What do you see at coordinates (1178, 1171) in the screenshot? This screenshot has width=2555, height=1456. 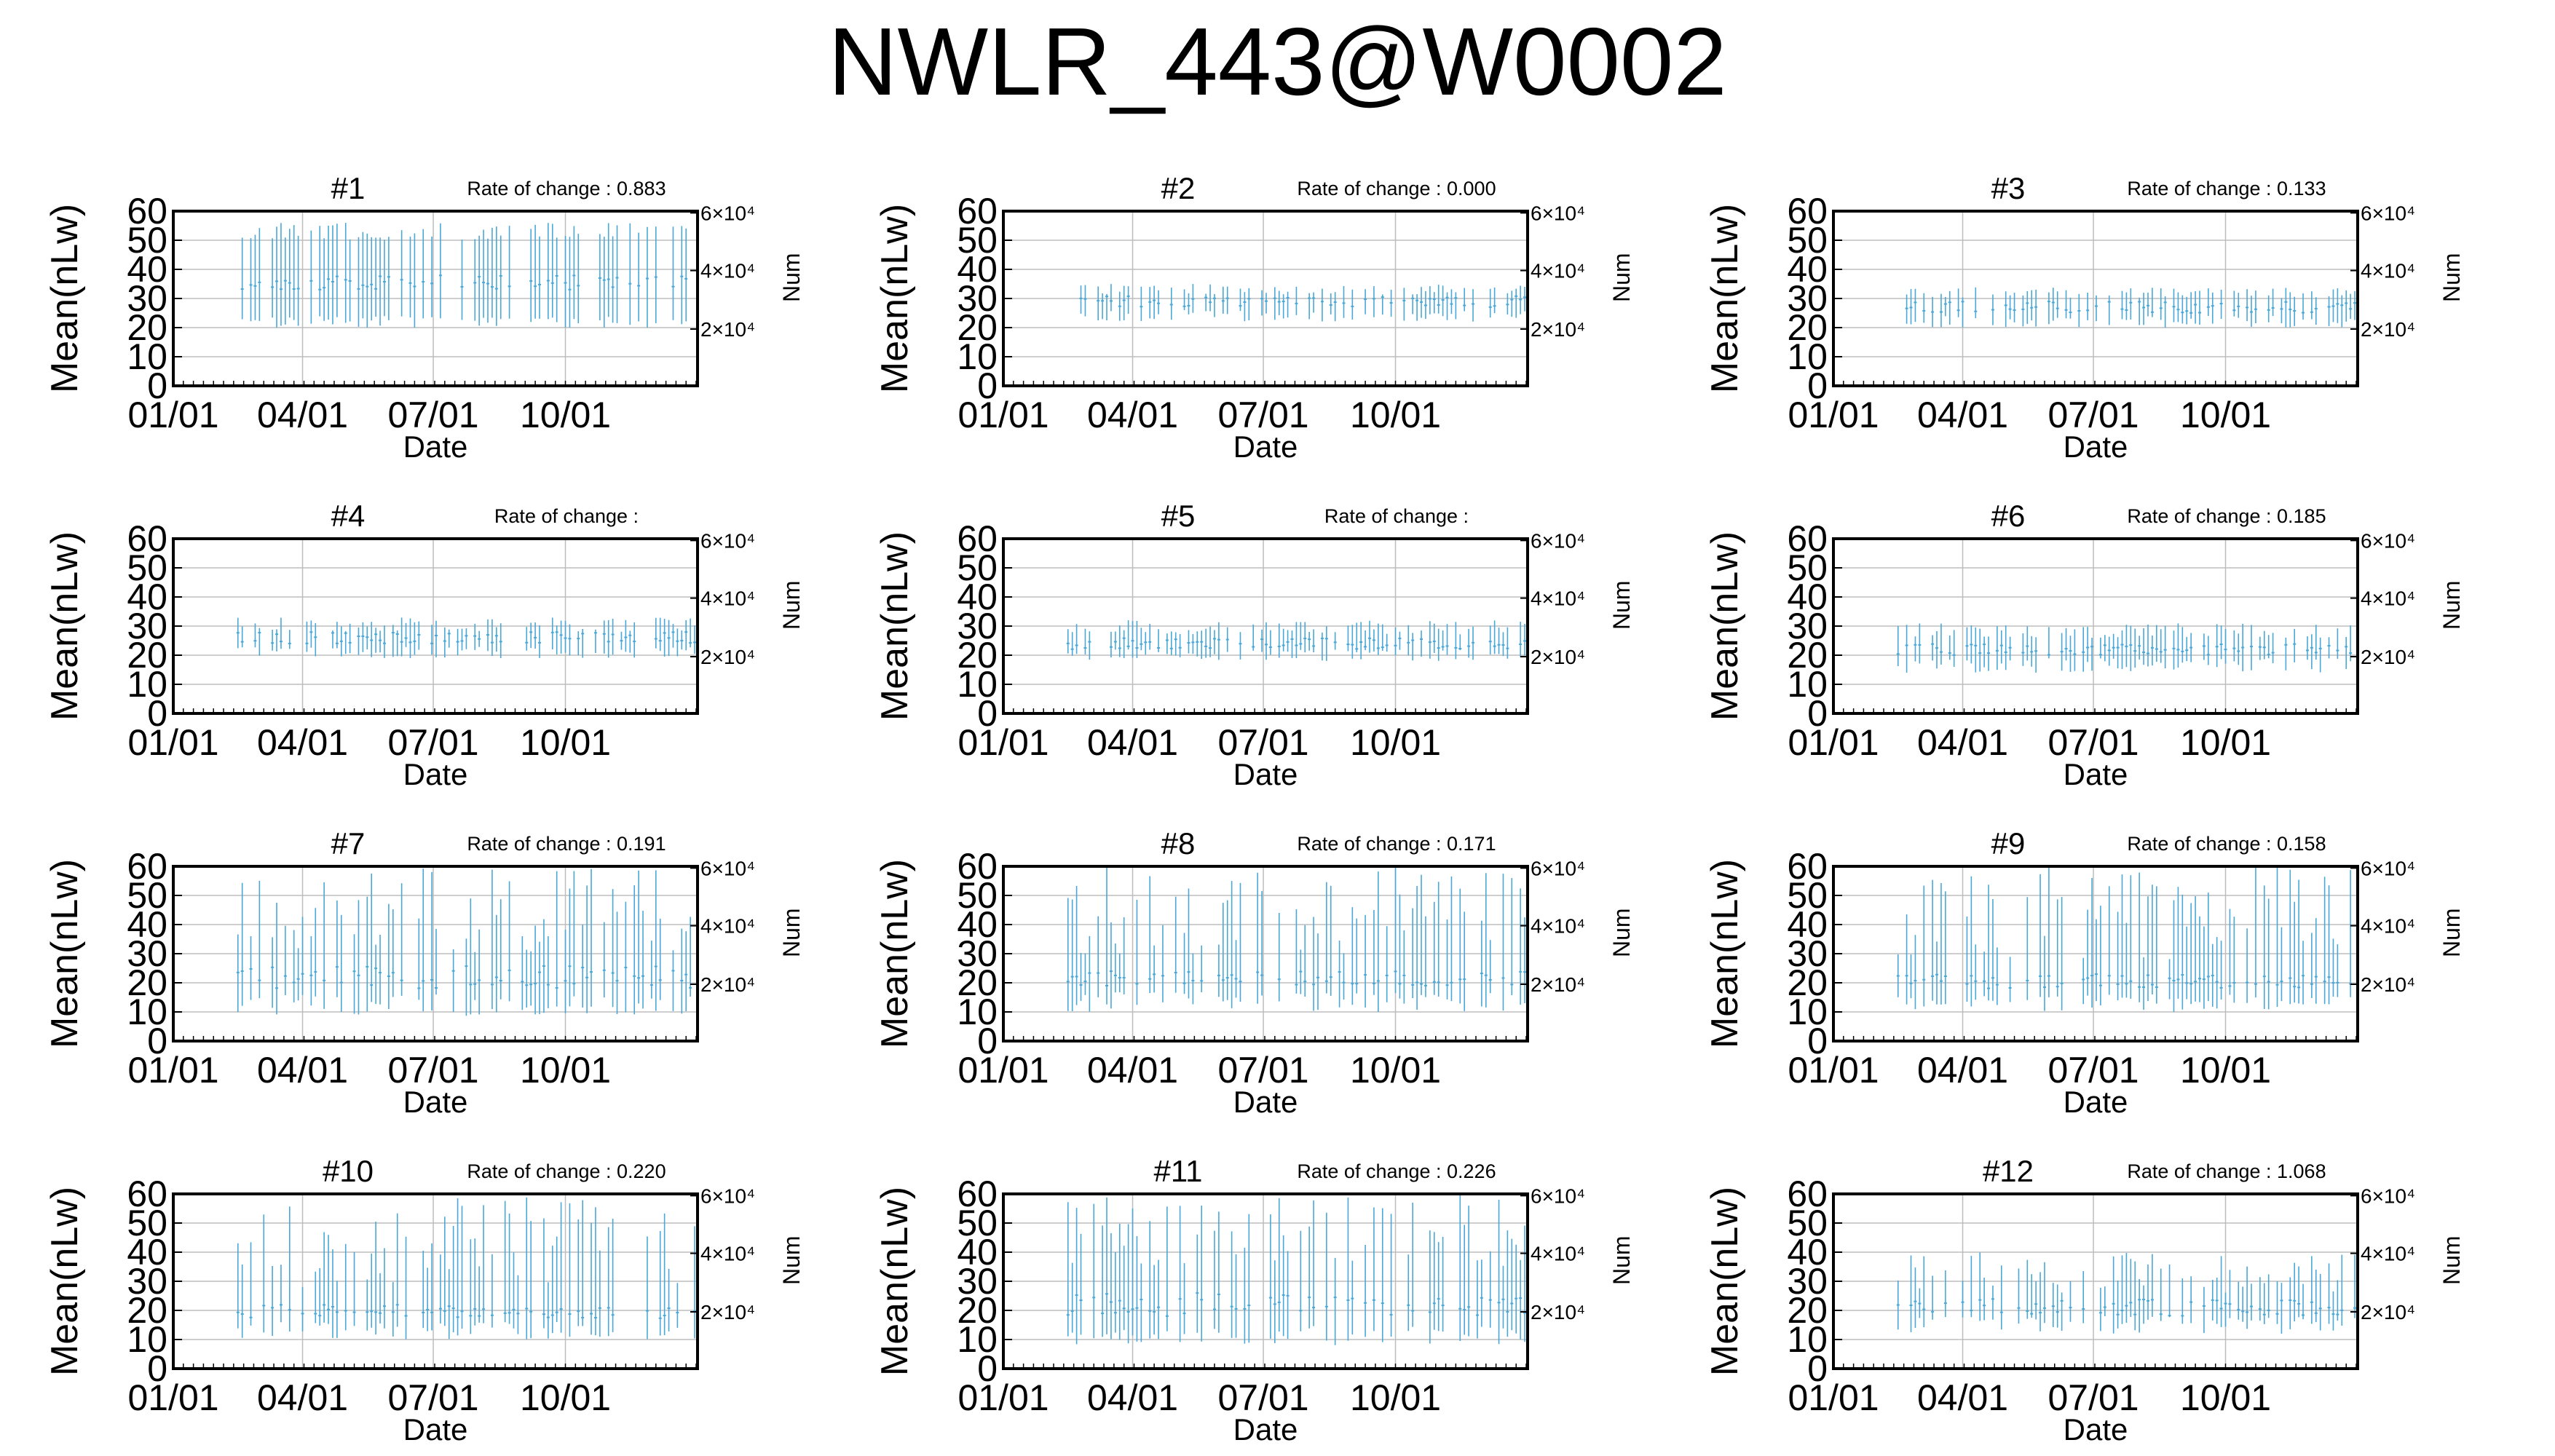 I see `panel-title: #11` at bounding box center [1178, 1171].